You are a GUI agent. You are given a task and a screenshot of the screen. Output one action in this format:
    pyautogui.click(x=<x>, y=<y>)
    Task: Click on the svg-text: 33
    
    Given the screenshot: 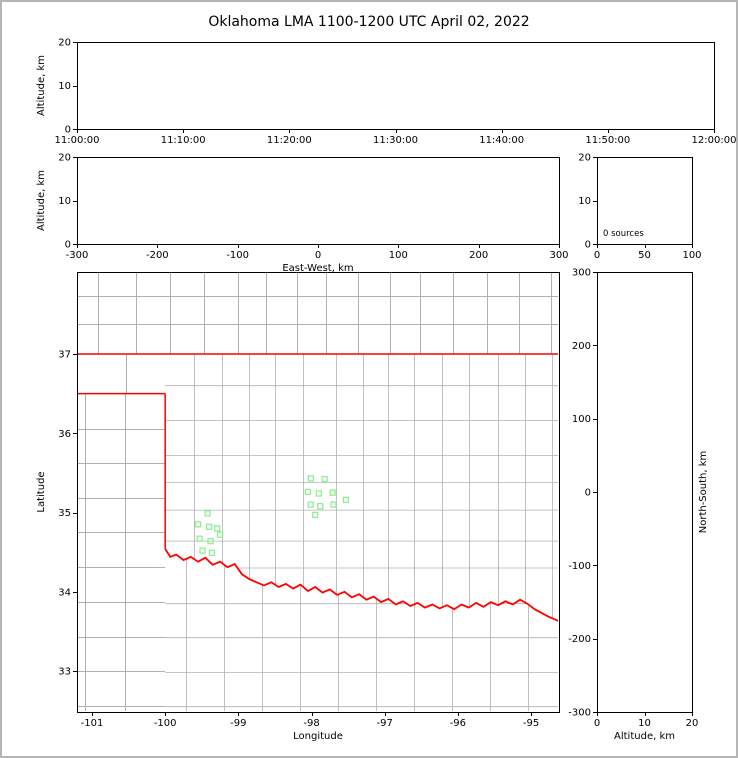 What is the action you would take?
    pyautogui.click(x=64, y=672)
    